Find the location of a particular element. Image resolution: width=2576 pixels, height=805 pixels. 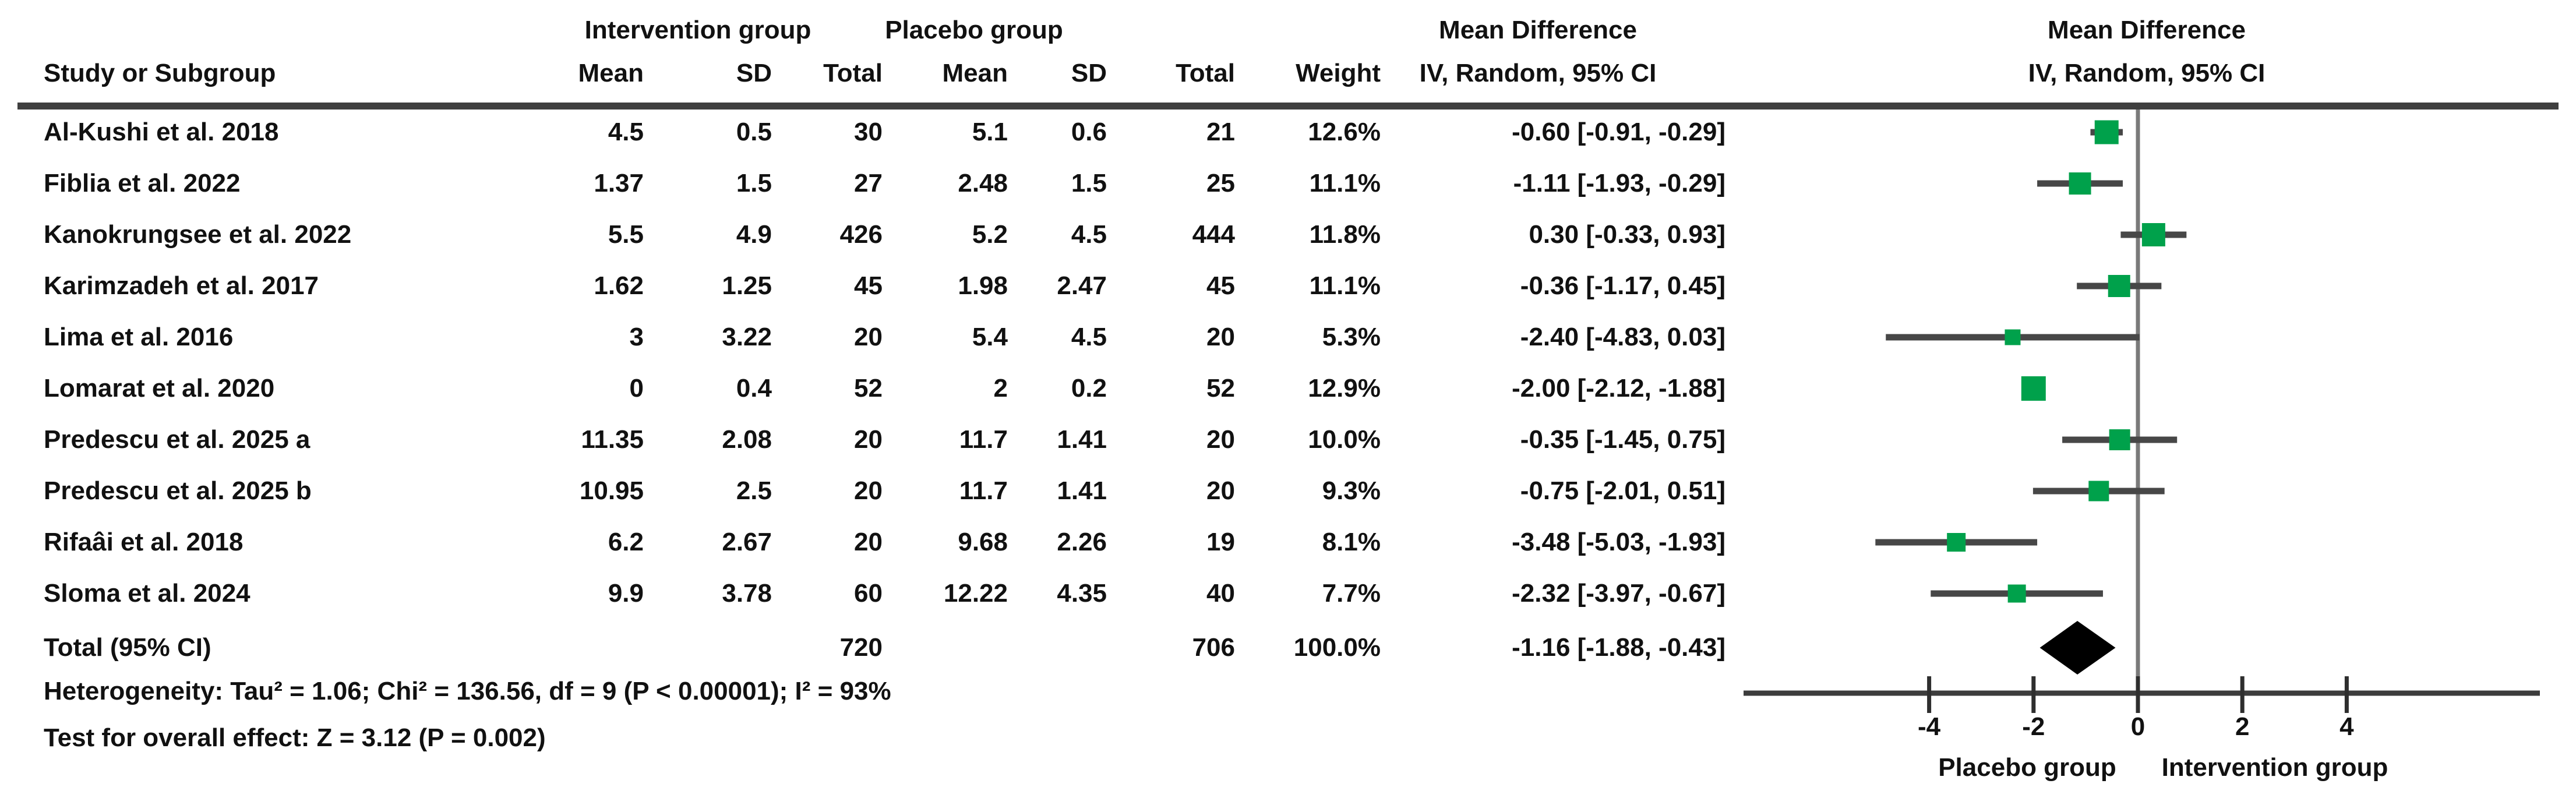

cell-i-mean: 4.5 is located at coordinates (626, 132).